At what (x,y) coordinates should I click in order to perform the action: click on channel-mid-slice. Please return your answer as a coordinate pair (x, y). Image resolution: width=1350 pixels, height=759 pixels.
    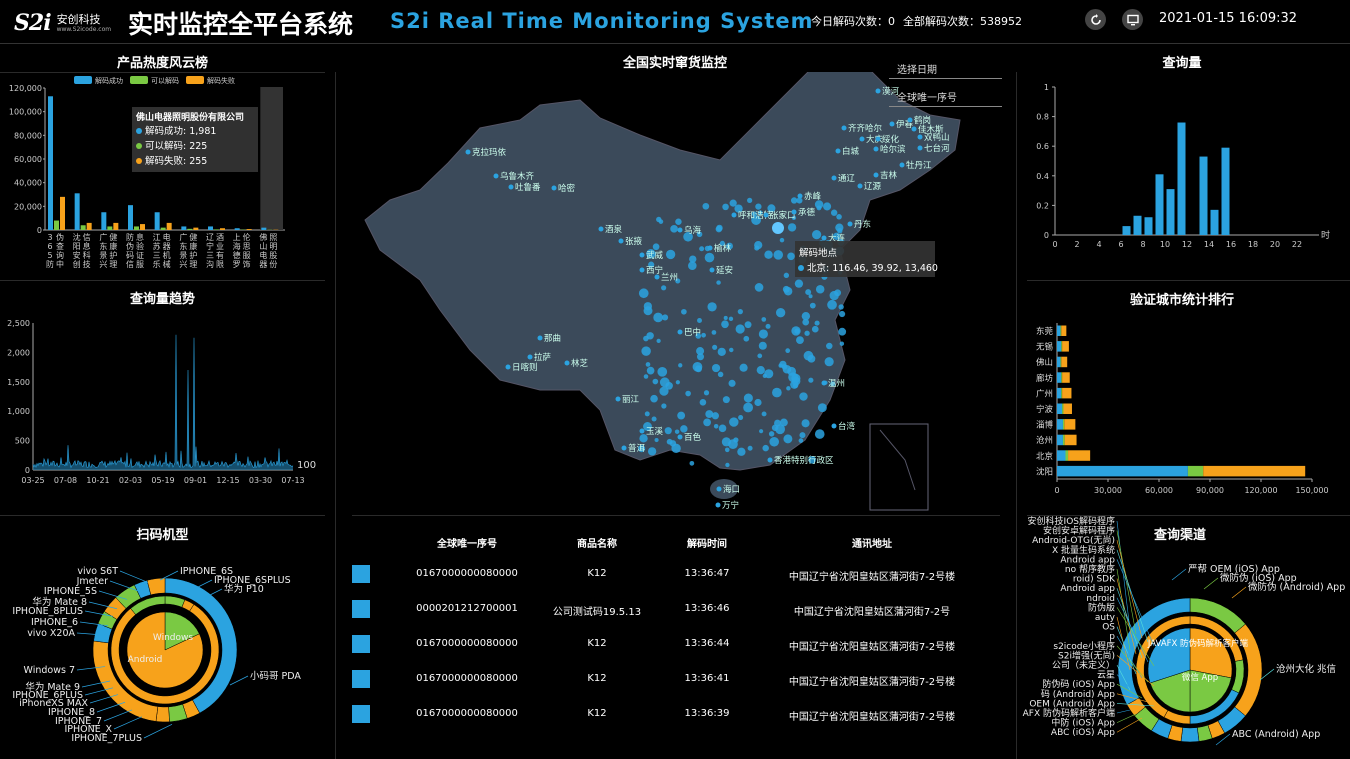
    Looking at the image, I should click on (1177, 717).